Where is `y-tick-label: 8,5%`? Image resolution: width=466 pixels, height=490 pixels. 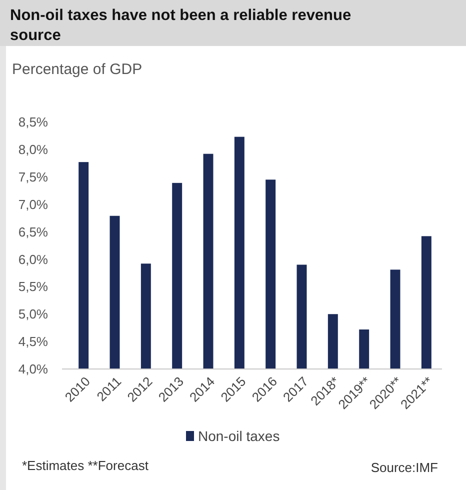
y-tick-label: 8,5% is located at coordinates (33, 122).